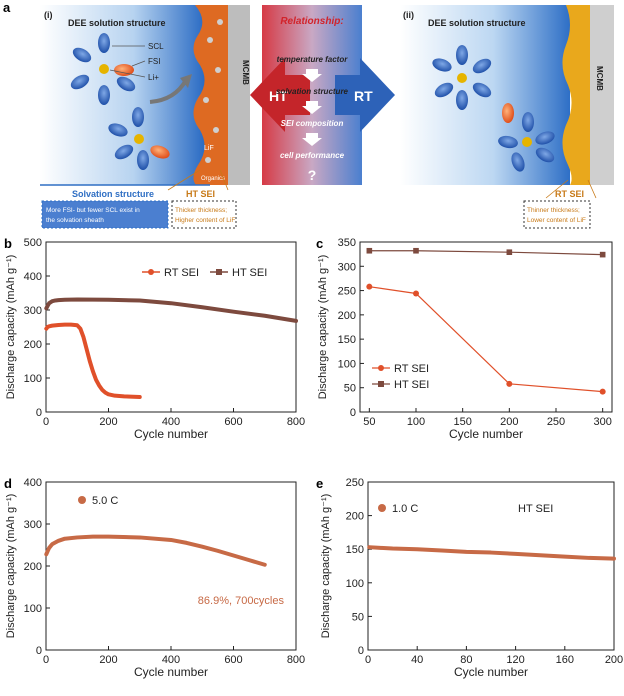 This screenshot has height=696, width=624. Describe the element at coordinates (319, 483) in the screenshot. I see `panel-letter-e: e` at that location.